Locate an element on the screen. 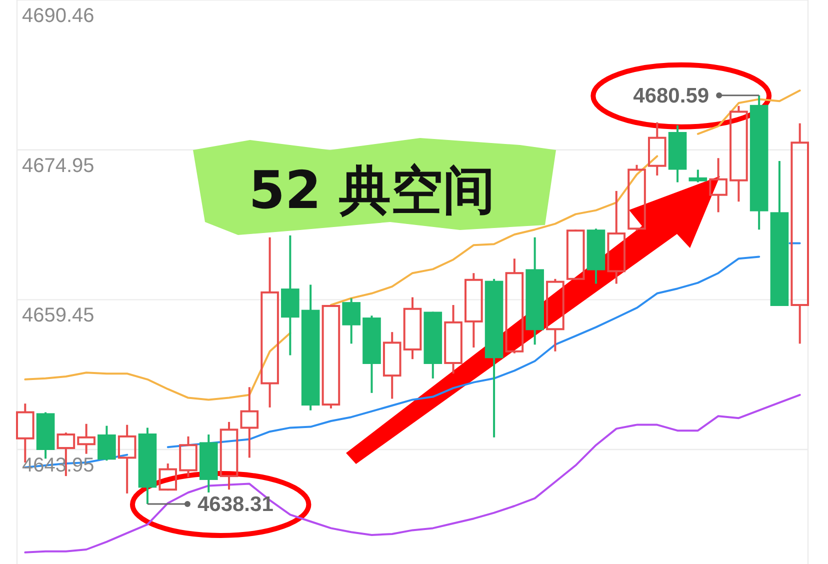  annotation: 52 典空间 is located at coordinates (372, 191).